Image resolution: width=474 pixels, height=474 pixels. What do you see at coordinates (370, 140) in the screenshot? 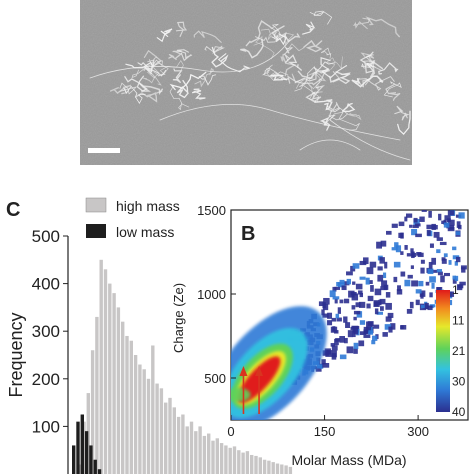
I see `fiber-strand` at bounding box center [370, 140].